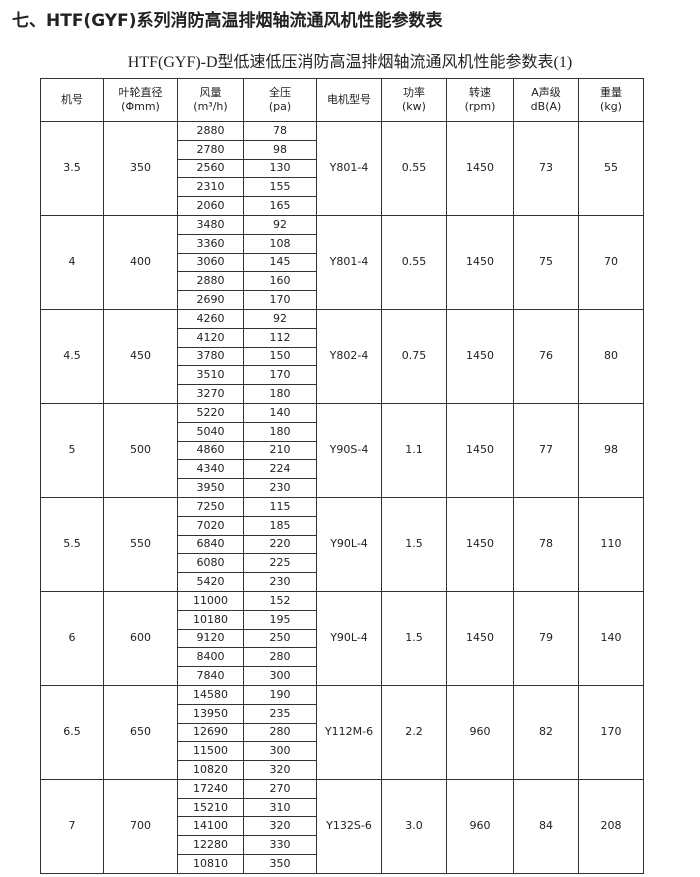 This screenshot has width=700, height=877. I want to click on no-cell: 4.5, so click(72, 356).